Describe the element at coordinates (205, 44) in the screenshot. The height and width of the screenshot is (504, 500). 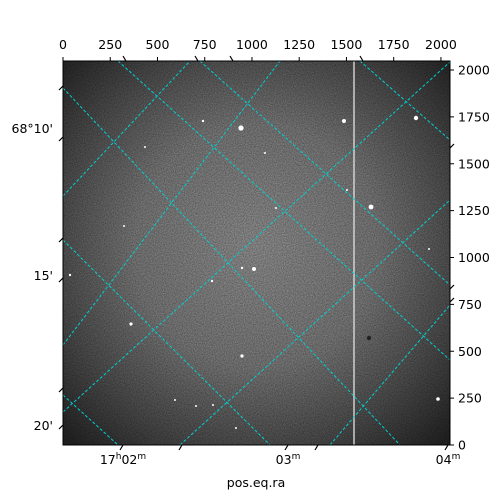
I see `x-tick-label: 750` at that location.